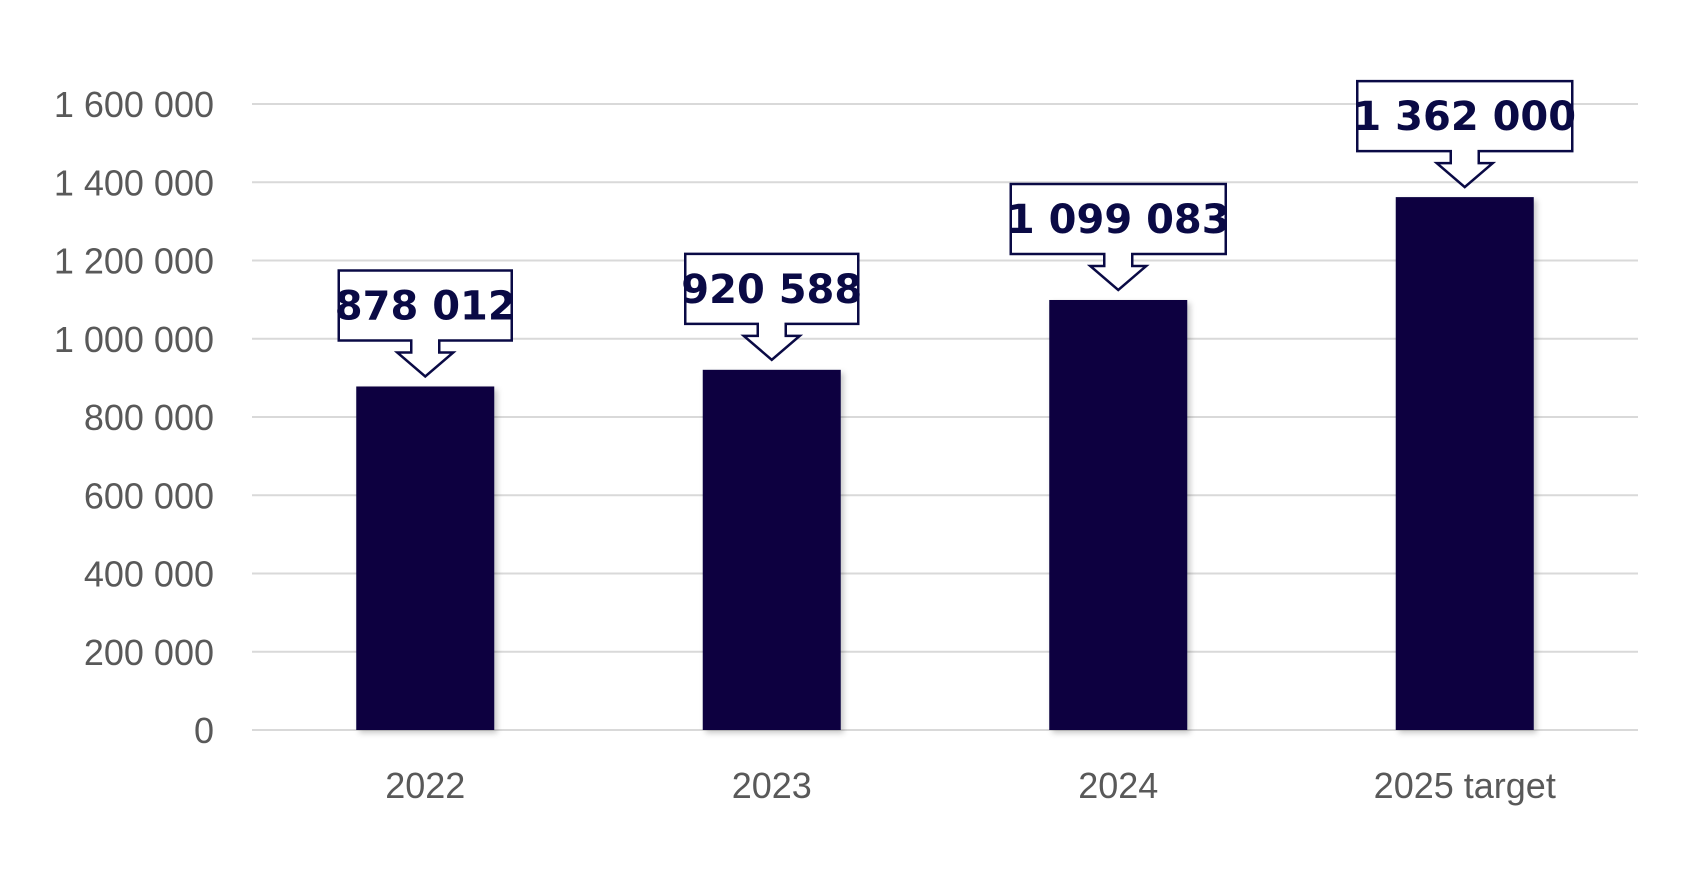 Image resolution: width=1689 pixels, height=886 pixels. What do you see at coordinates (204, 730) in the screenshot?
I see `y-tick-label: 0` at bounding box center [204, 730].